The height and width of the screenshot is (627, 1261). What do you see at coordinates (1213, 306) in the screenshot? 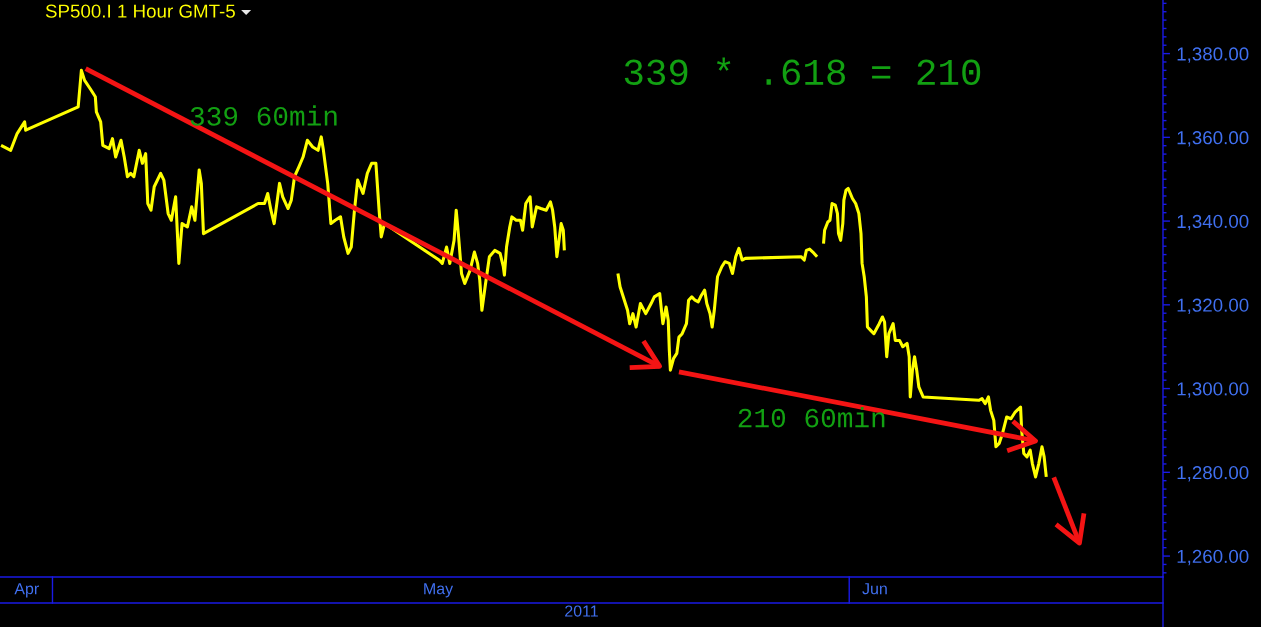
I see `y-tick-label: 1,320.00` at bounding box center [1213, 306].